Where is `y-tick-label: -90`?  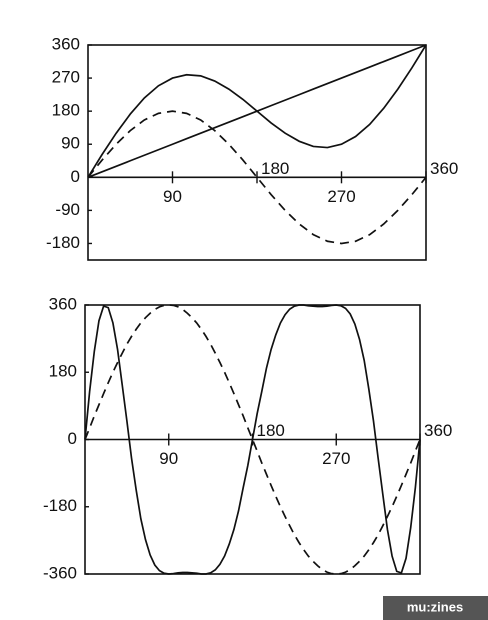
y-tick-label: -90 is located at coordinates (67, 209).